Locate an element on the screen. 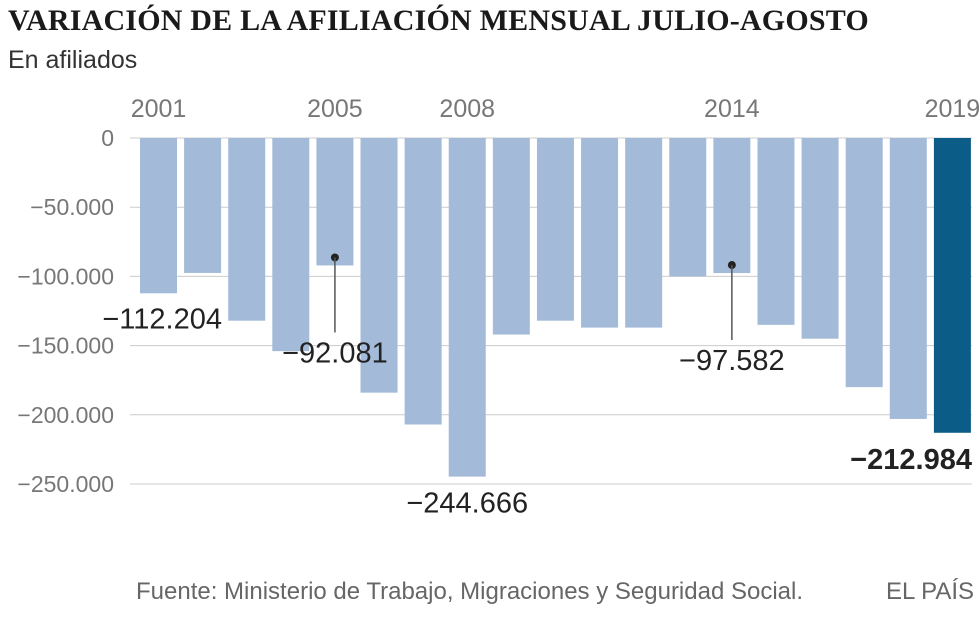  x-tick-label: 2001 is located at coordinates (159, 109).